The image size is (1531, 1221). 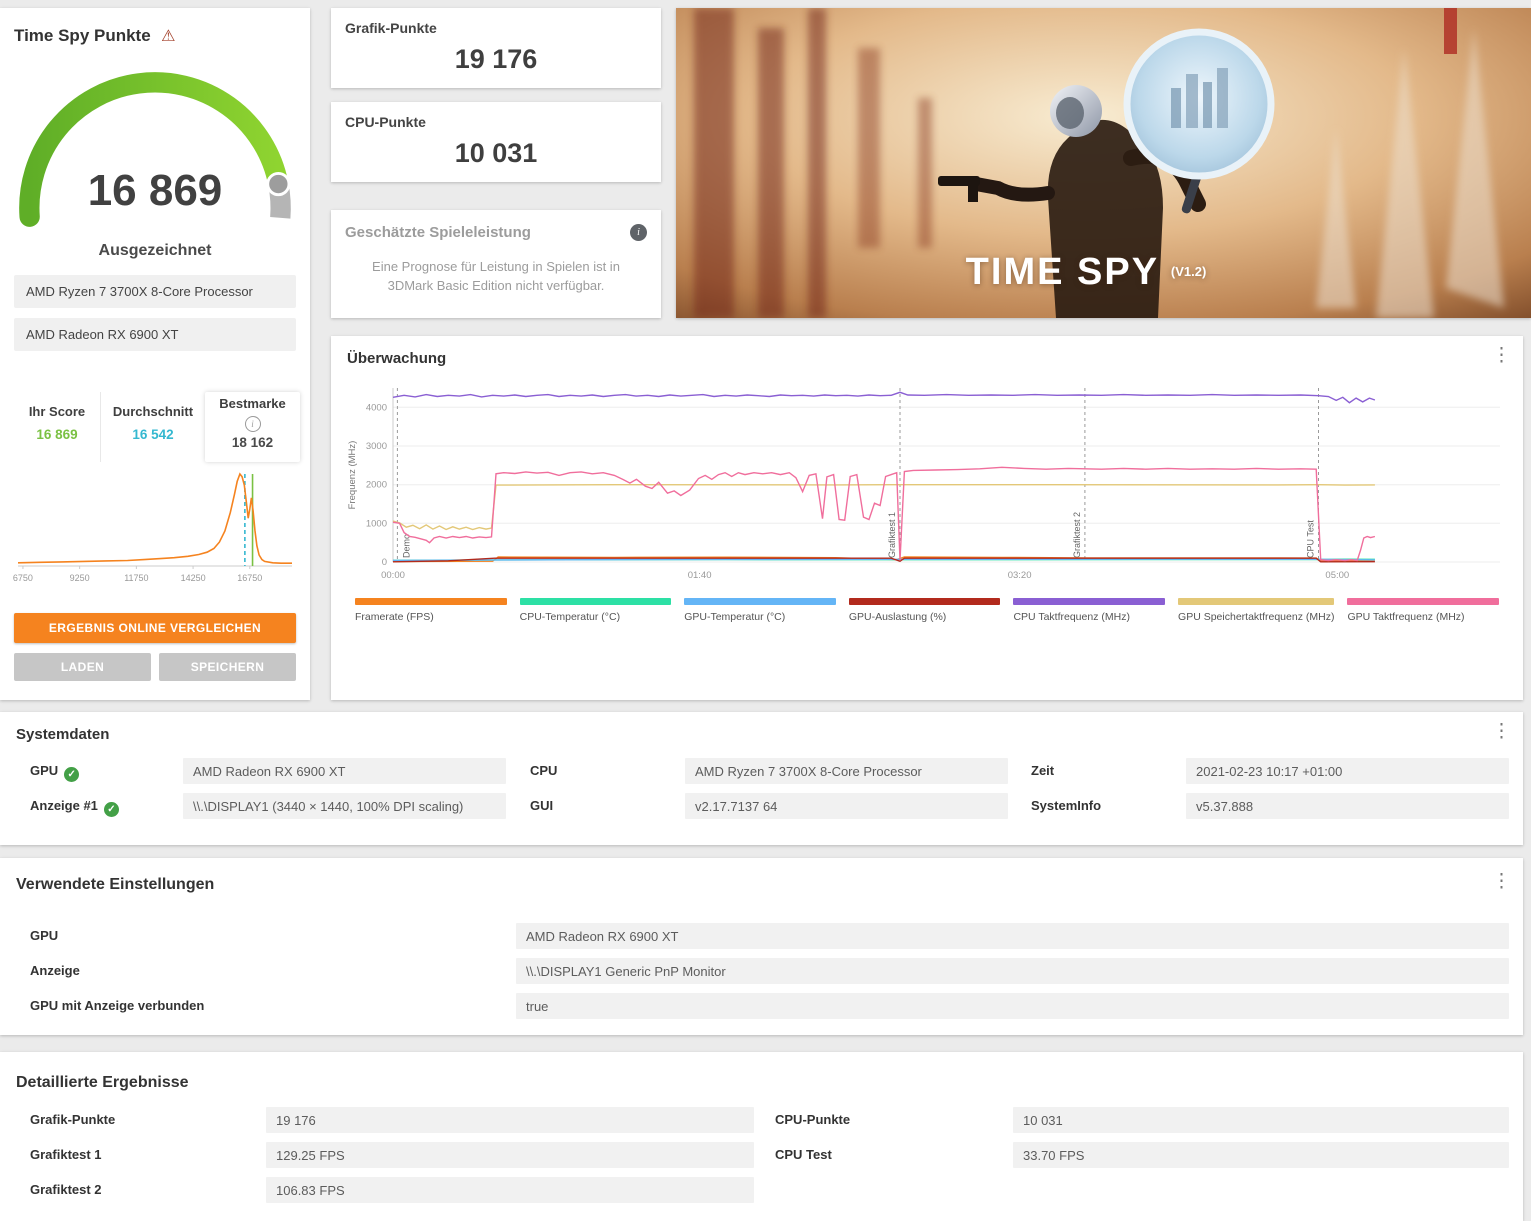 I want to click on hero-version: (V1.2), so click(x=1188, y=271).